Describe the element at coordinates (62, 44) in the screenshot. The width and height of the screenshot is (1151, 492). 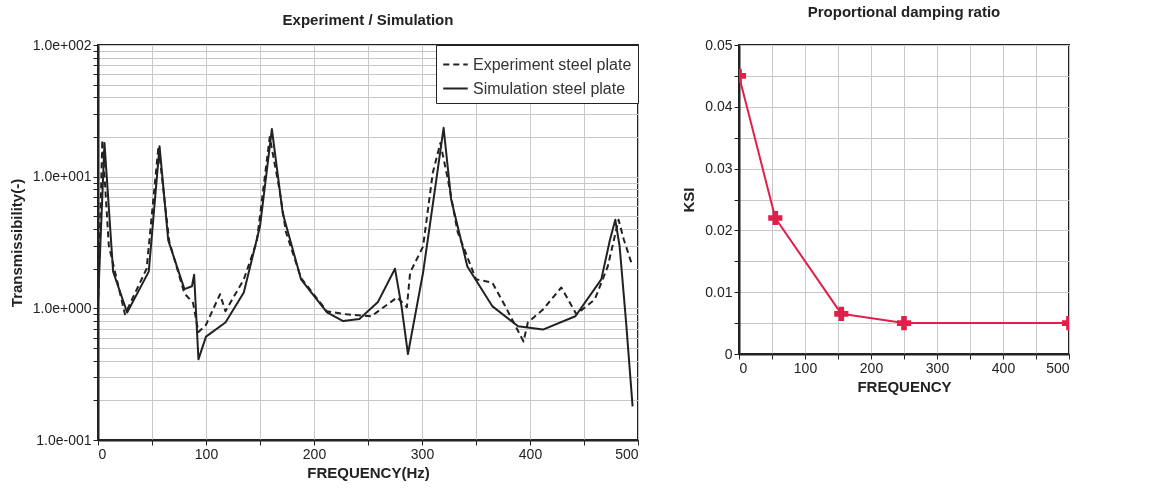
I see `y-tick-label: 1.0e+002` at that location.